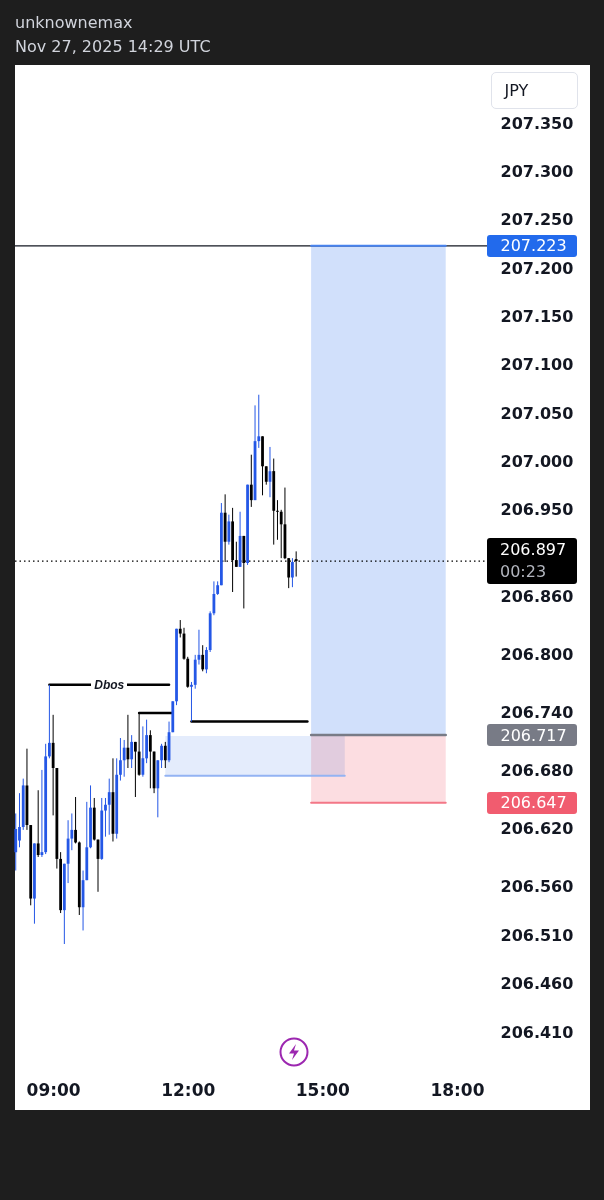  Describe the element at coordinates (537, 984) in the screenshot. I see `y-tick-label: 206.460` at that location.